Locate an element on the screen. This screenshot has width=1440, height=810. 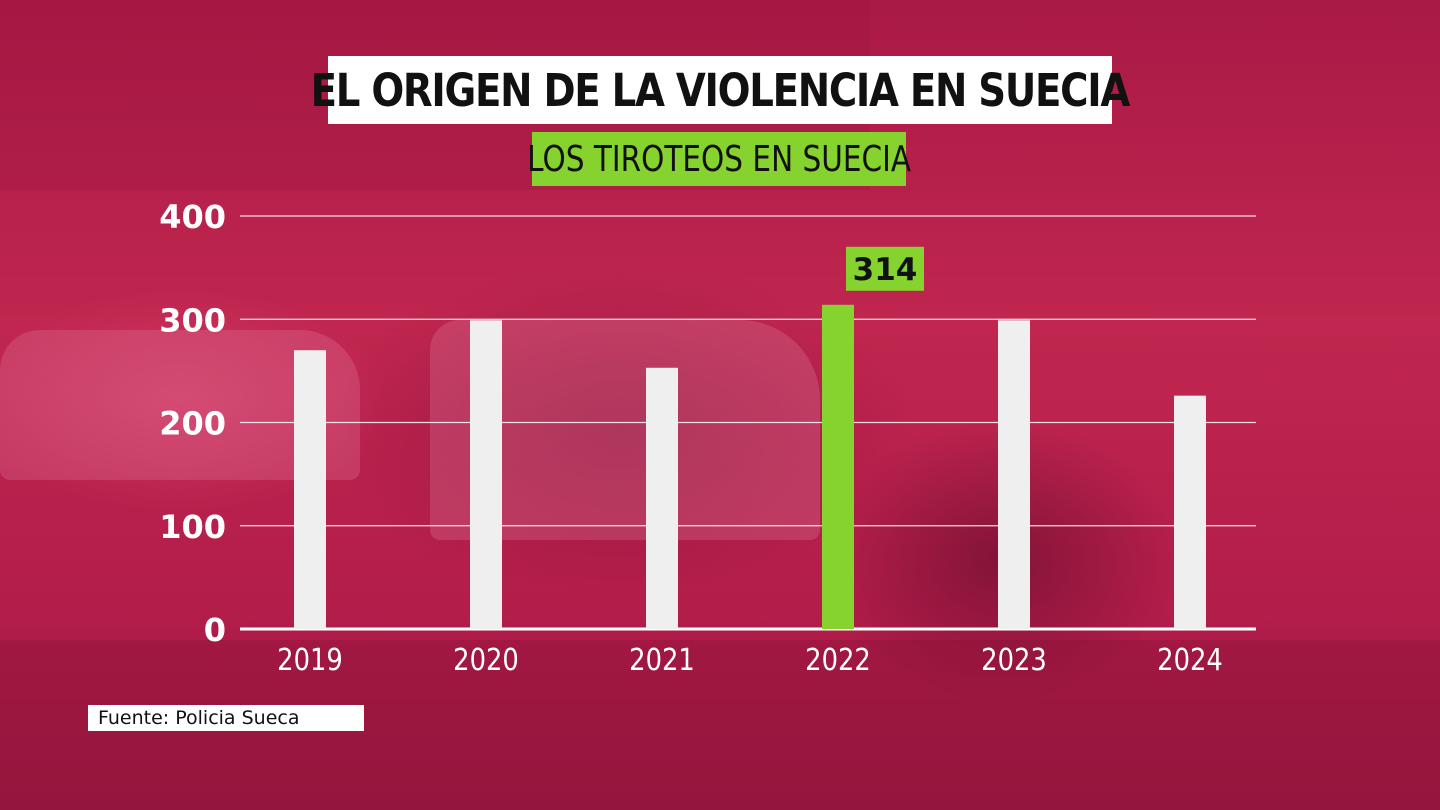
source-banner: Fuente: Policia Sueca is located at coordinates (226, 718).